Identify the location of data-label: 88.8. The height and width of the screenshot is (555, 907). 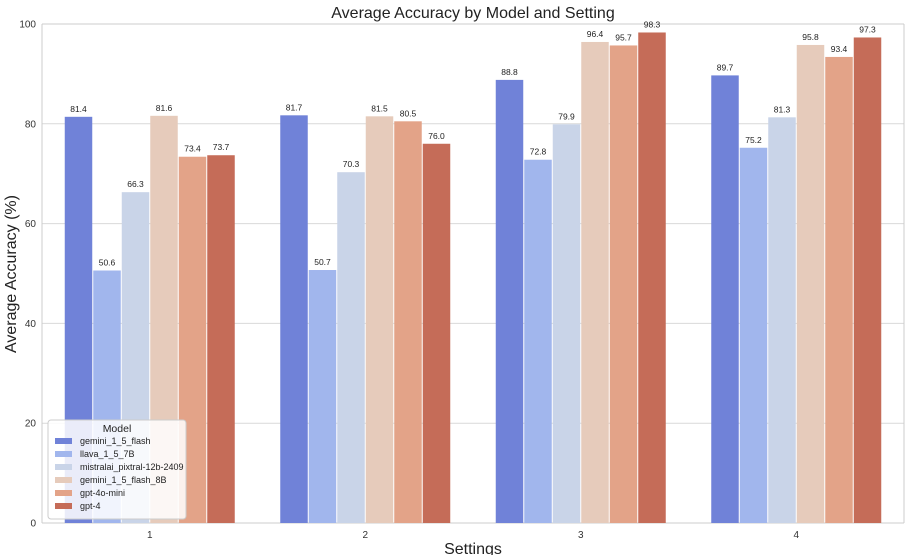
(509, 72).